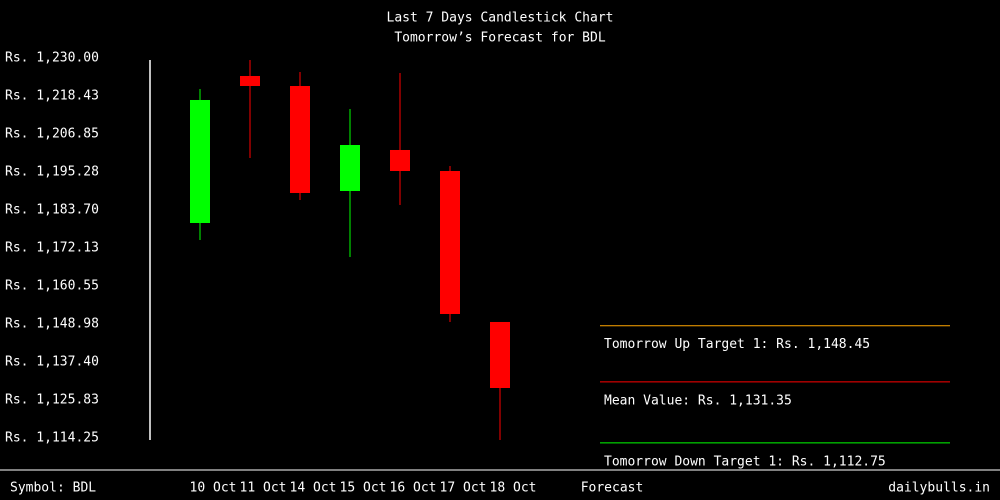  Describe the element at coordinates (52, 95) in the screenshot. I see `y-tick-label: Rs. 1,218.43` at that location.